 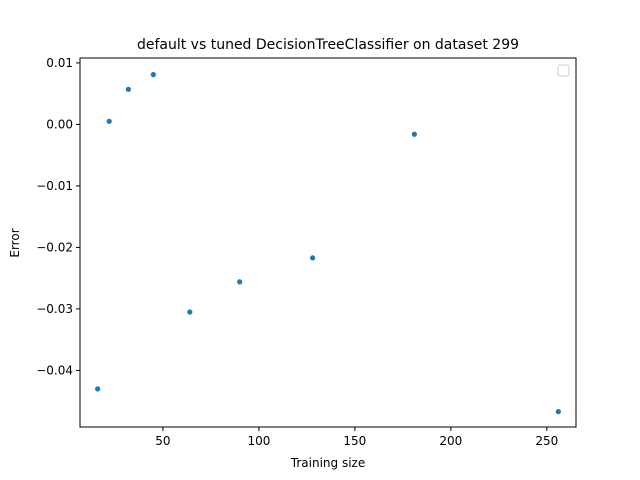 I want to click on x-axis-label: Training size, so click(x=327, y=463).